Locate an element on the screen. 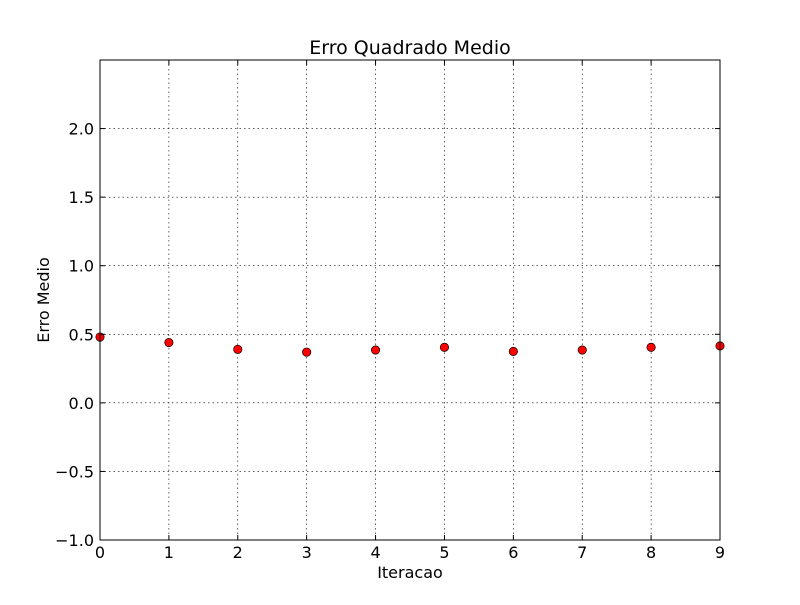  y-tick-label: −1.0 is located at coordinates (74, 540).